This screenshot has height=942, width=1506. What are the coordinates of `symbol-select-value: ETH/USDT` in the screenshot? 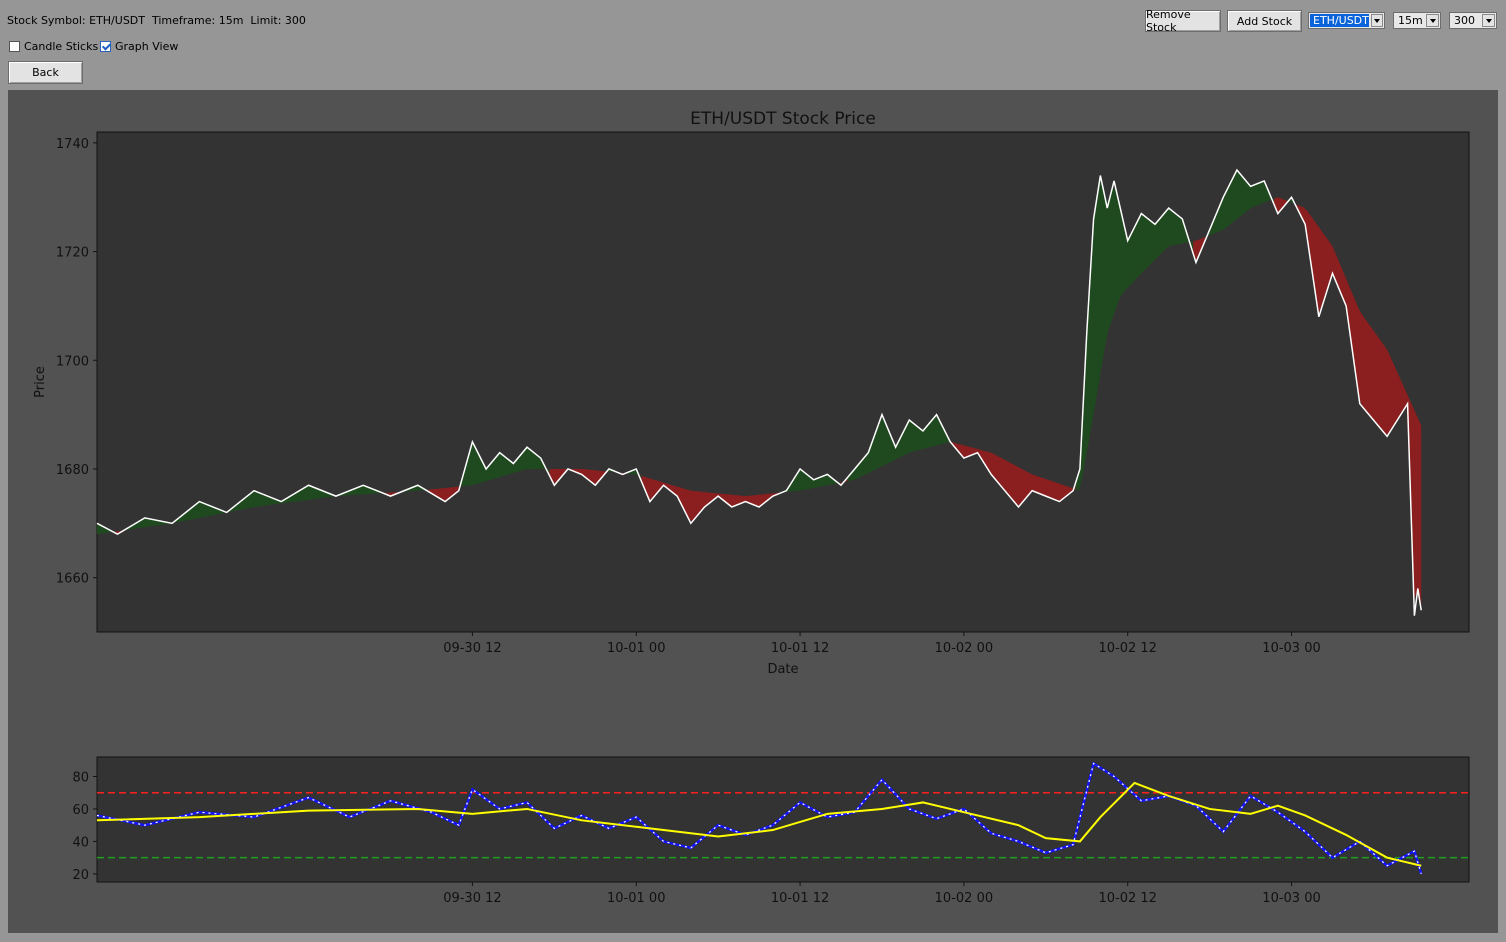 It's located at (1339, 20).